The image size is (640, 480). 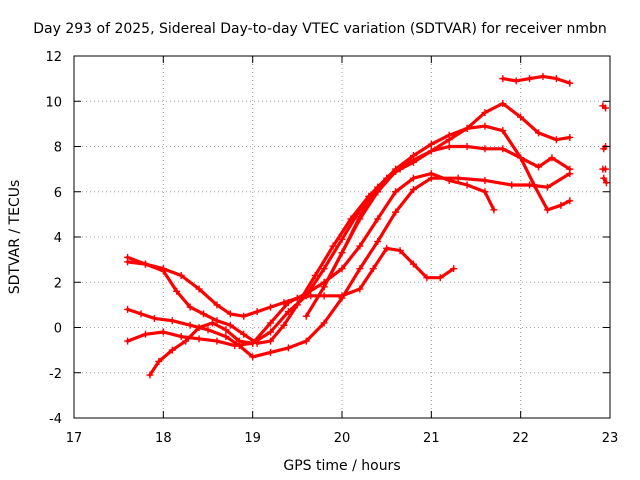 I want to click on x-tick-label: 21, so click(x=431, y=438).